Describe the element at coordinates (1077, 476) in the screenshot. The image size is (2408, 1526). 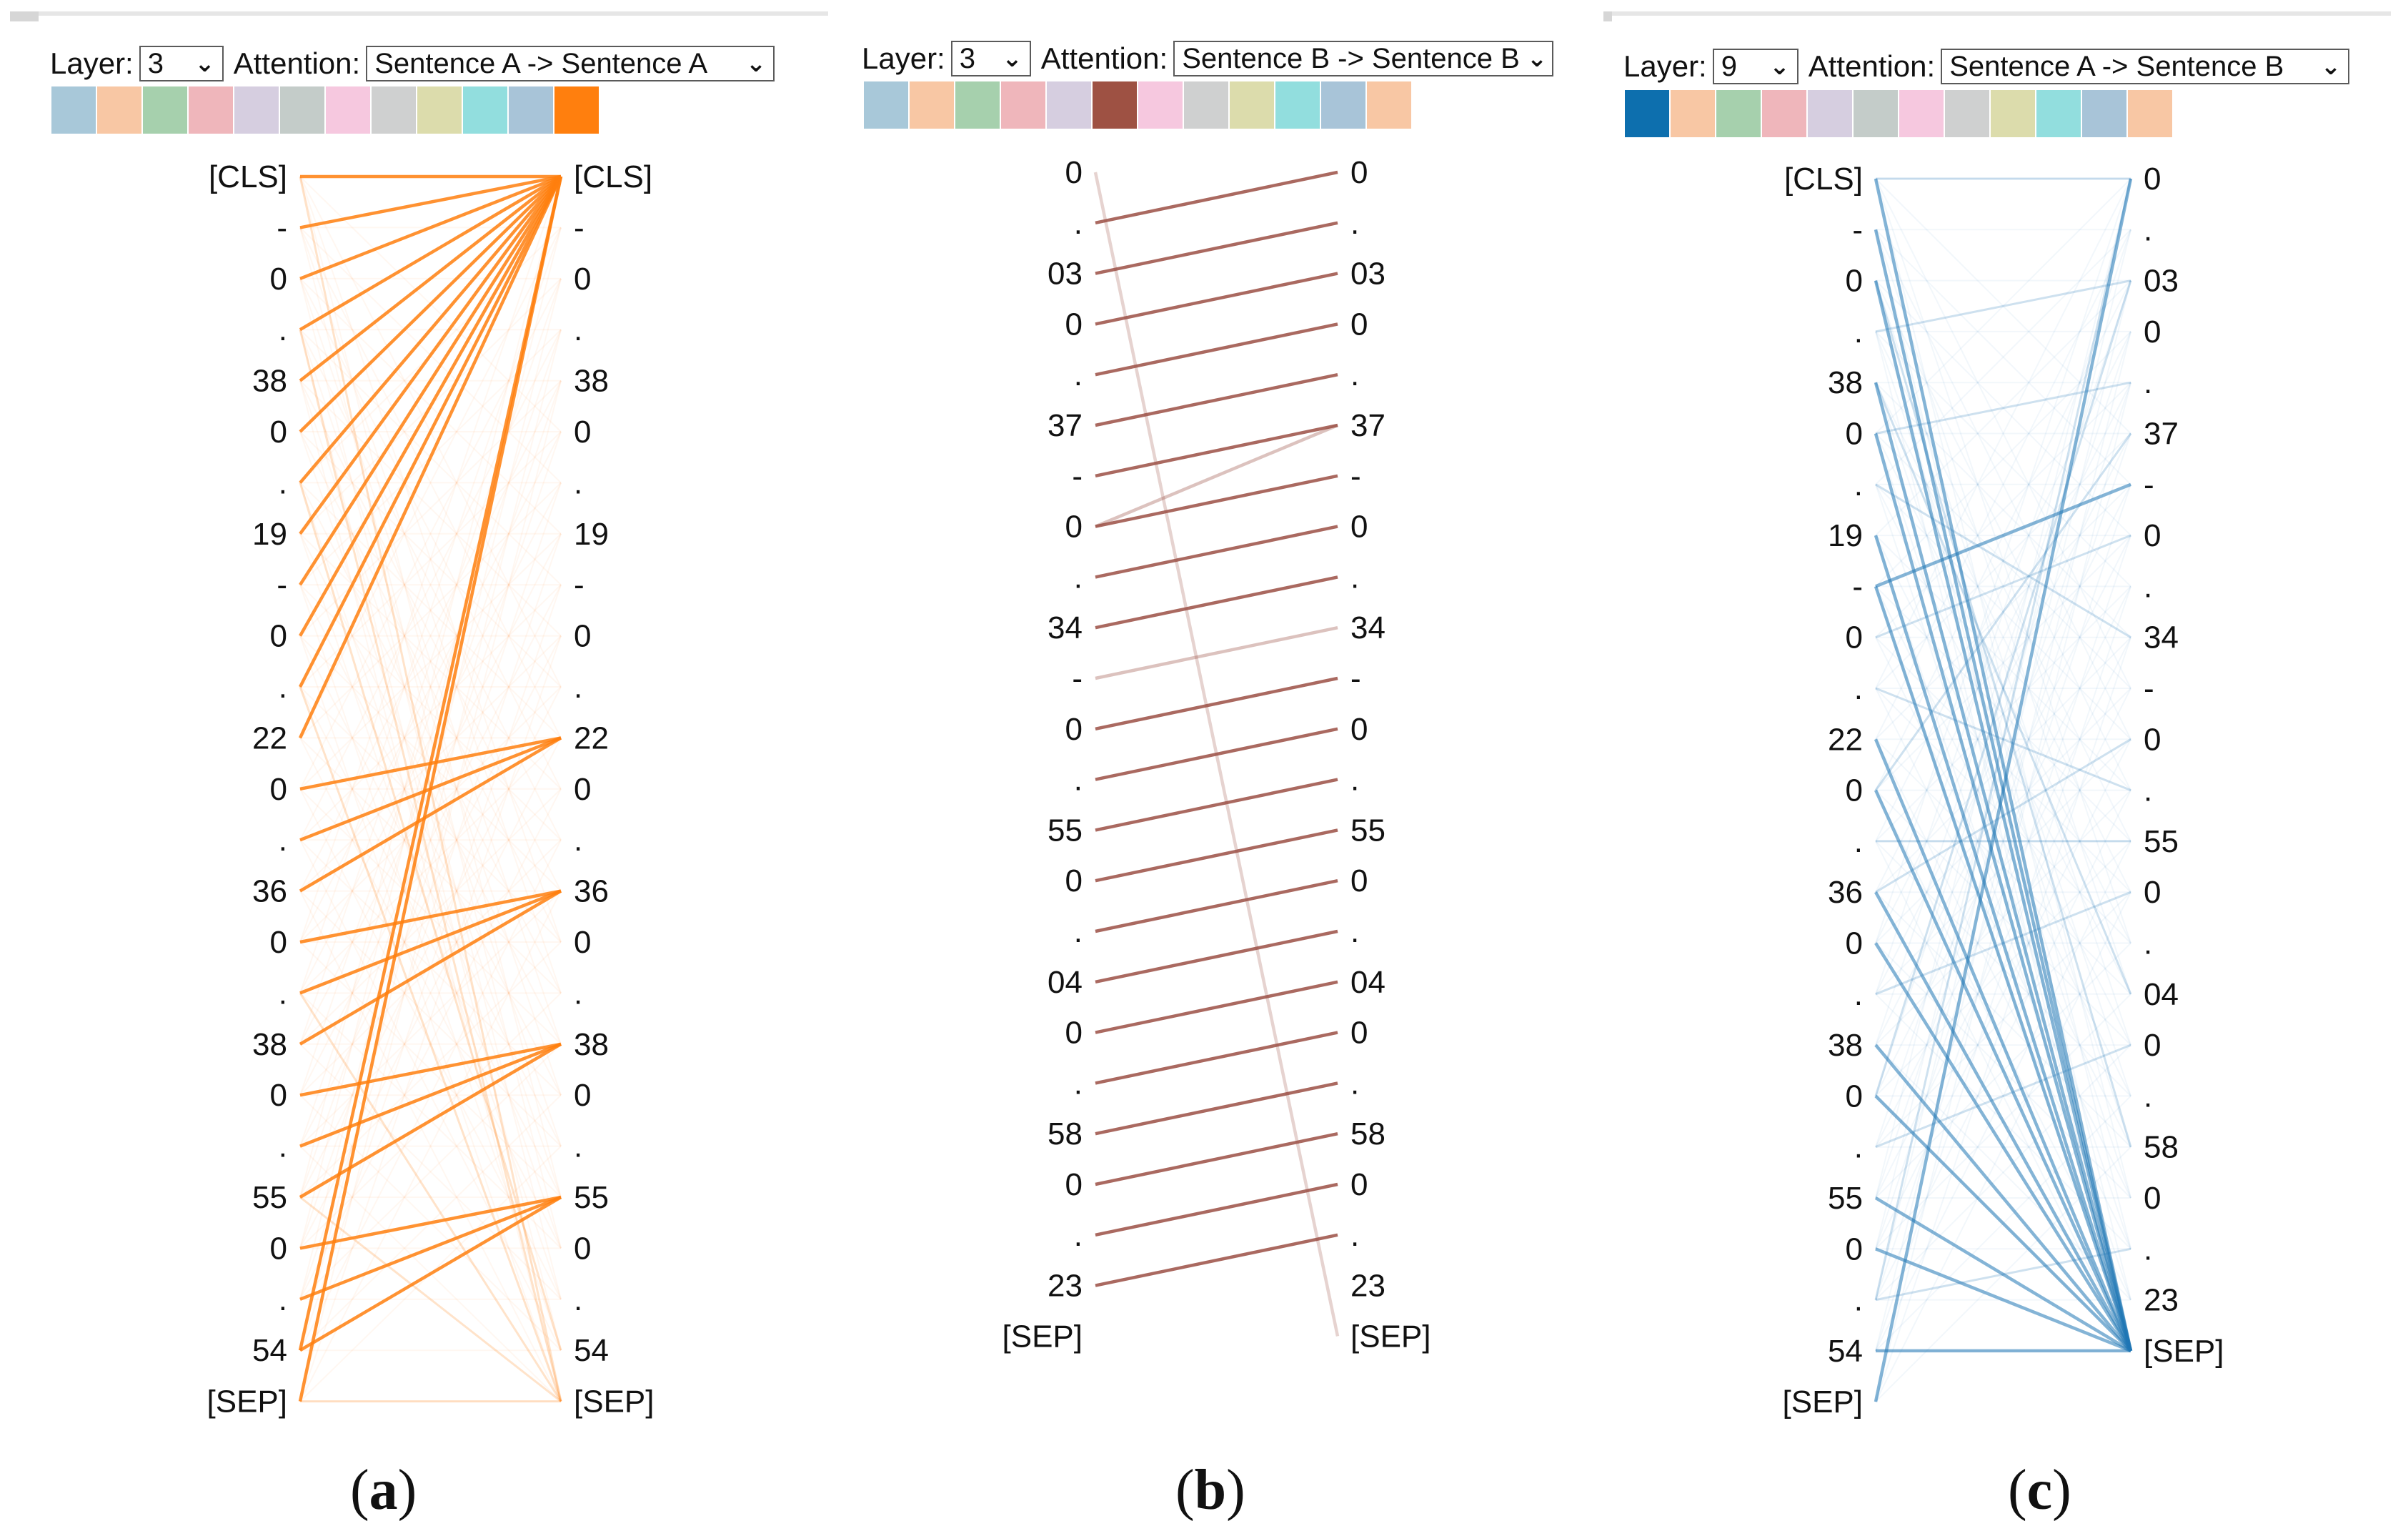
I see `left-token: -` at that location.